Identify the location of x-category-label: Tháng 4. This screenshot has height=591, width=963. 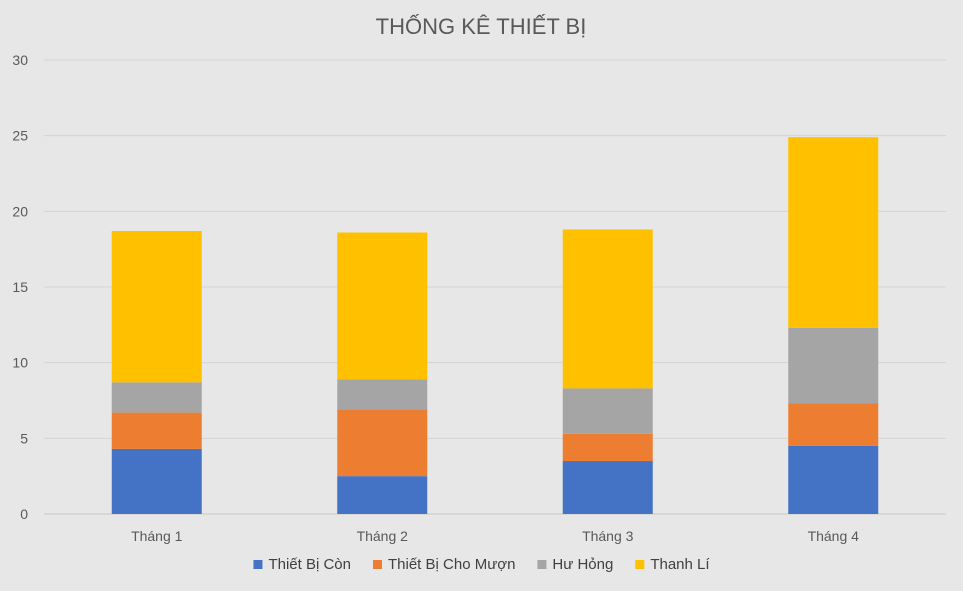
(834, 536).